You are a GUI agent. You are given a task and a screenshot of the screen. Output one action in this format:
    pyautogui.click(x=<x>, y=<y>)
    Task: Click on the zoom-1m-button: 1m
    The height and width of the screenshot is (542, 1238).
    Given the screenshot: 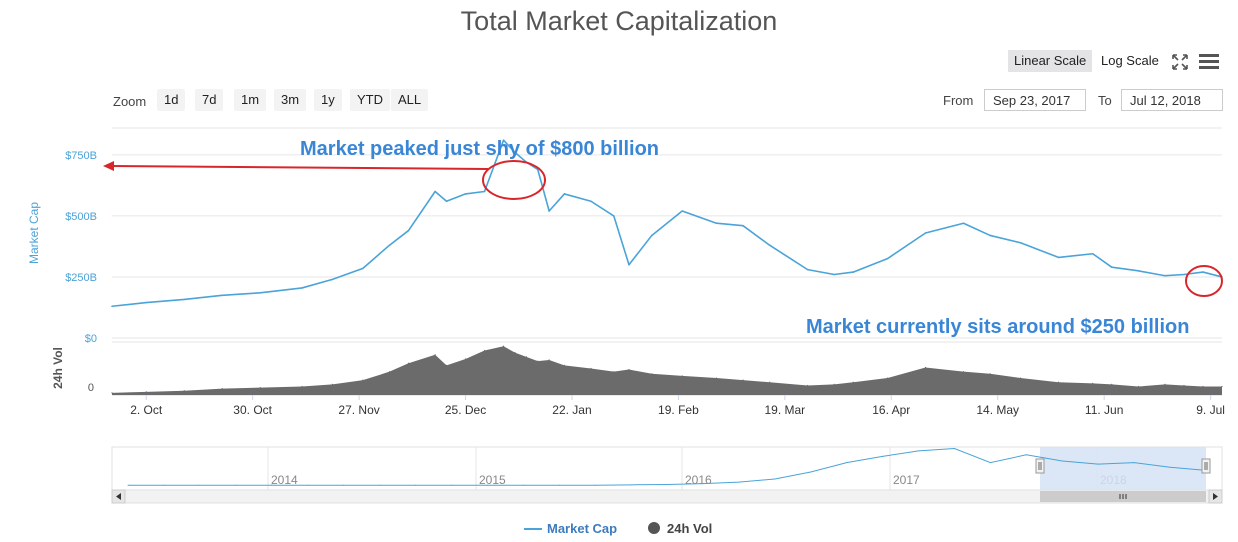 What is the action you would take?
    pyautogui.click(x=250, y=100)
    